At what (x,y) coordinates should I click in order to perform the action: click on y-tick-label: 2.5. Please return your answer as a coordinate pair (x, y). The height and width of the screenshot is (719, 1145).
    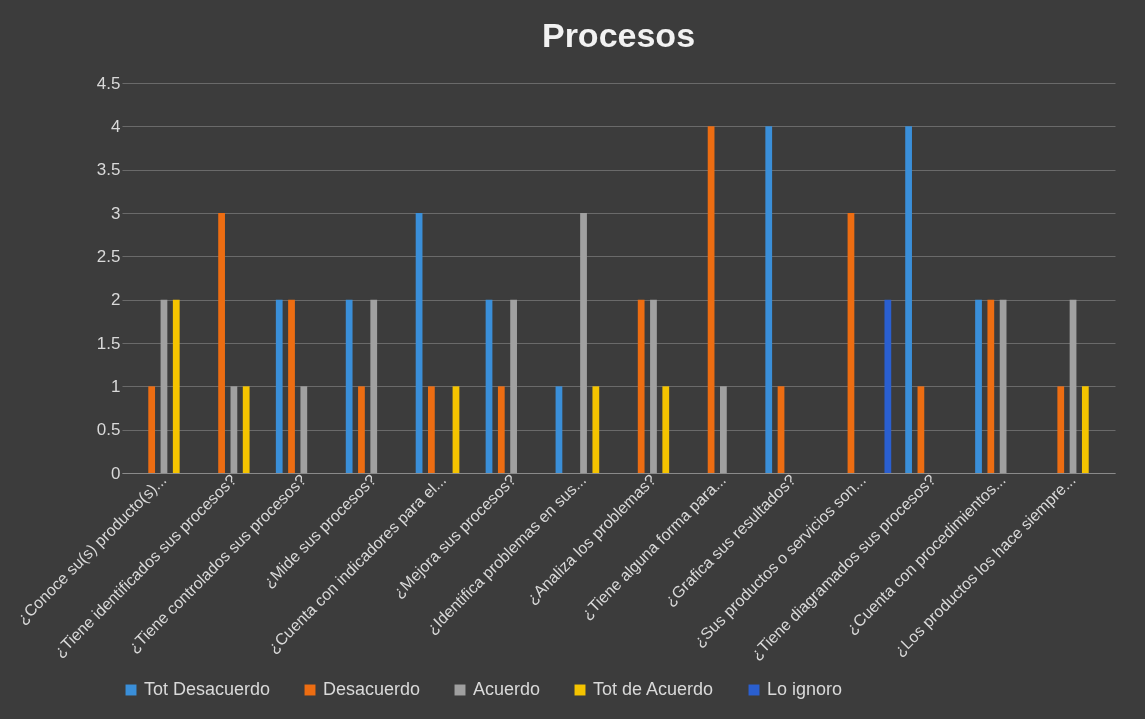
    Looking at the image, I should click on (108, 256).